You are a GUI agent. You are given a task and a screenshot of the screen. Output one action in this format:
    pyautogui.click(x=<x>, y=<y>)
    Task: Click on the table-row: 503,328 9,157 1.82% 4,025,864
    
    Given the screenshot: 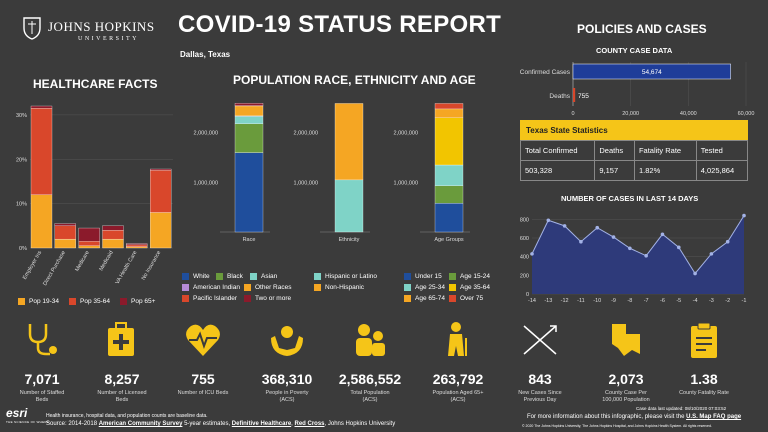 What is the action you would take?
    pyautogui.click(x=634, y=170)
    